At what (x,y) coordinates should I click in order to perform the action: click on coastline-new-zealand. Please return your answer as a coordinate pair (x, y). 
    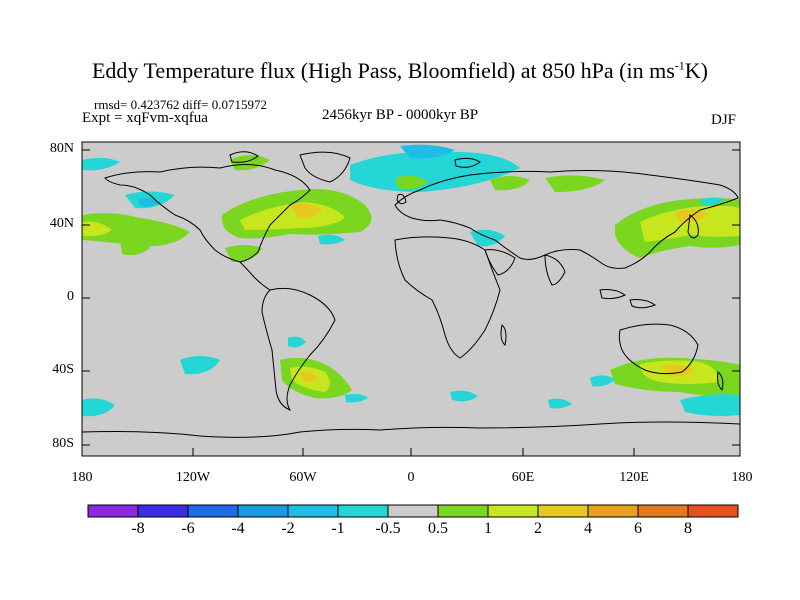
    Looking at the image, I should click on (720, 381).